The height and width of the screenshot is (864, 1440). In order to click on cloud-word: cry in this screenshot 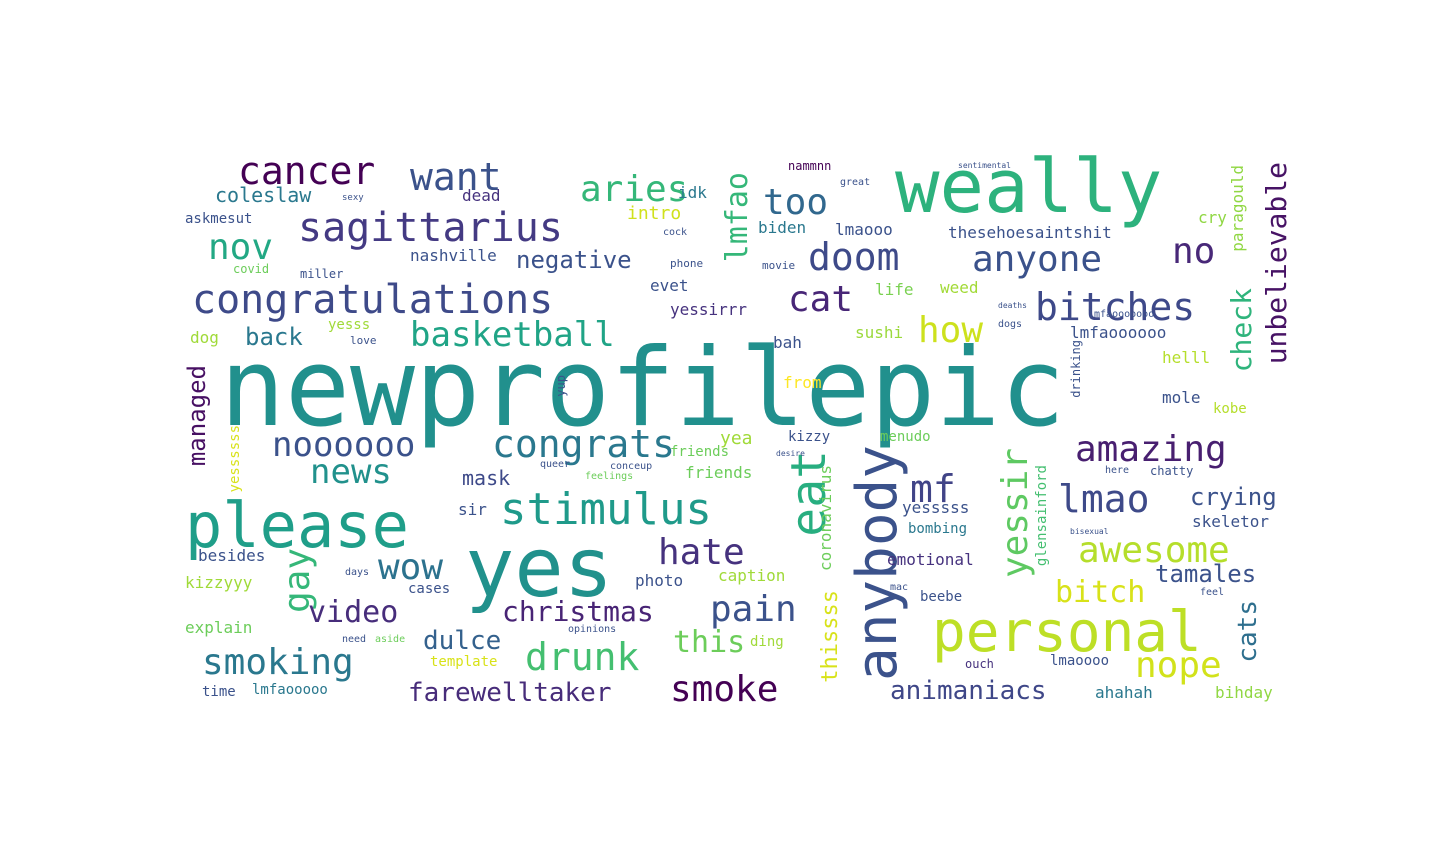, I will do `click(1212, 217)`.